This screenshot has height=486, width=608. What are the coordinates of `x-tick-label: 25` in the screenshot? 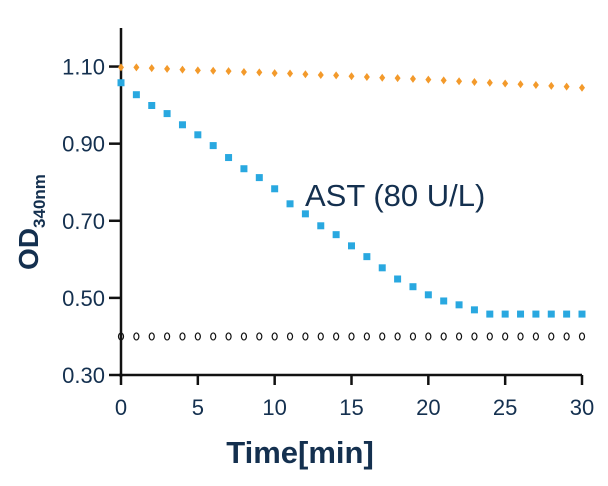 It's located at (505, 407).